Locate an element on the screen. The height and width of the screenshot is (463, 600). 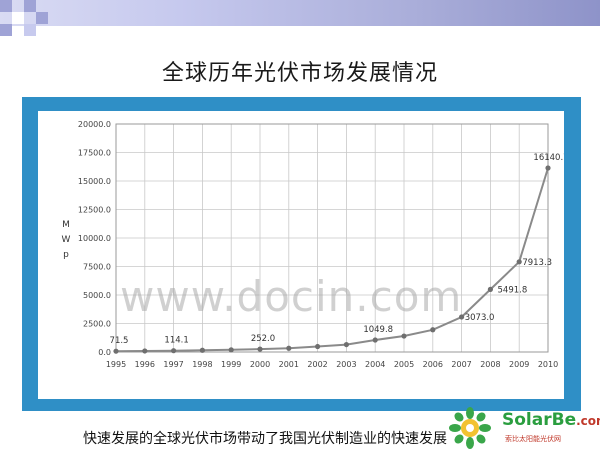
y-tick-label: 15000.0 is located at coordinates (94, 181).